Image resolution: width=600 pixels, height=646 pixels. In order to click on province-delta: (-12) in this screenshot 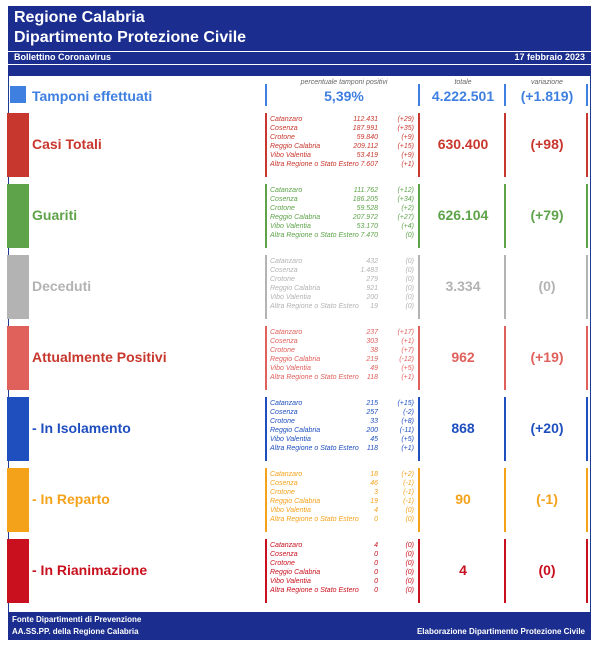, I will do `click(406, 359)`.